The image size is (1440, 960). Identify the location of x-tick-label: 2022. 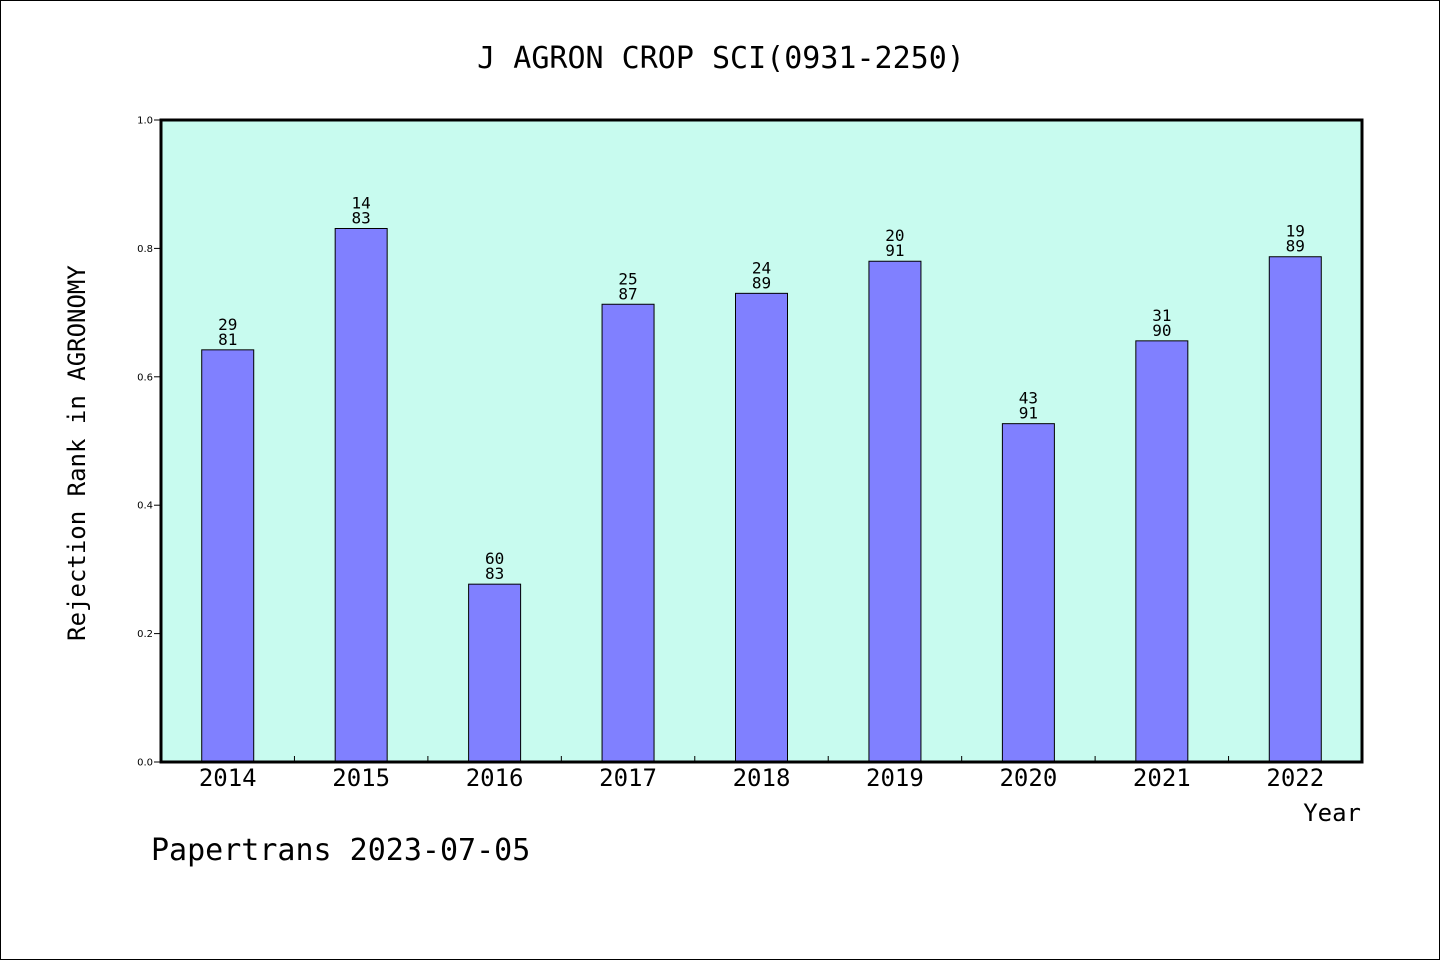
(1295, 778).